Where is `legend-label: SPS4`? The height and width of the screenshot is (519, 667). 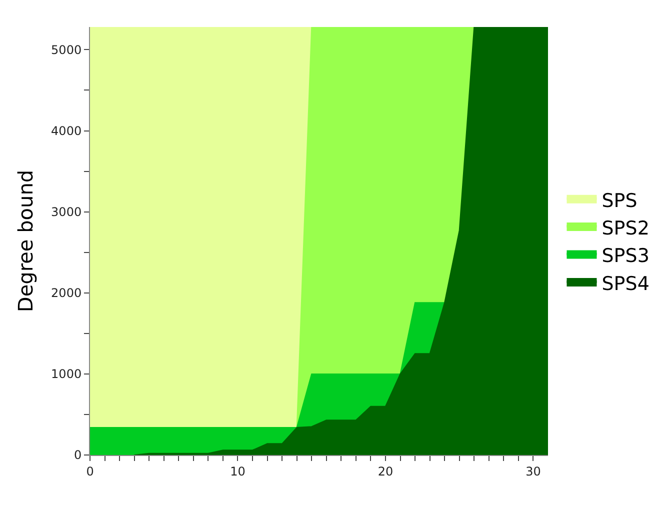
legend-label: SPS4 is located at coordinates (626, 283).